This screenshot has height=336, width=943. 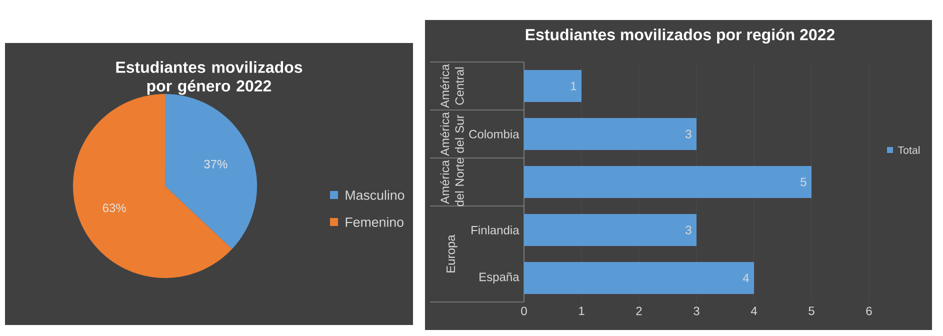 What do you see at coordinates (639, 311) in the screenshot?
I see `x-tick-label: 2` at bounding box center [639, 311].